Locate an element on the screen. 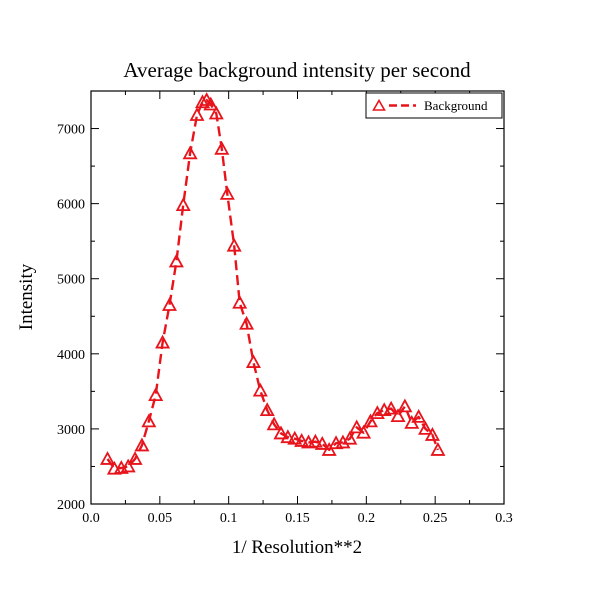  legend: Background is located at coordinates (434, 105).